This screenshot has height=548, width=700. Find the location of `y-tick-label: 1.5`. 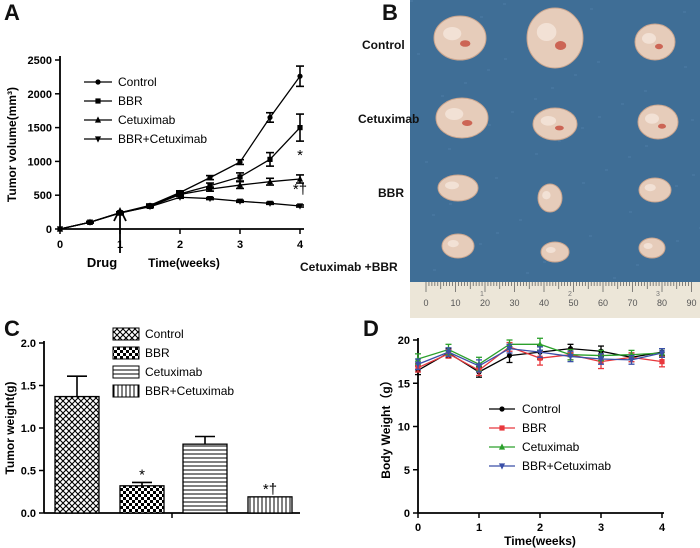

y-tick-label: 1.5 is located at coordinates (28, 387).